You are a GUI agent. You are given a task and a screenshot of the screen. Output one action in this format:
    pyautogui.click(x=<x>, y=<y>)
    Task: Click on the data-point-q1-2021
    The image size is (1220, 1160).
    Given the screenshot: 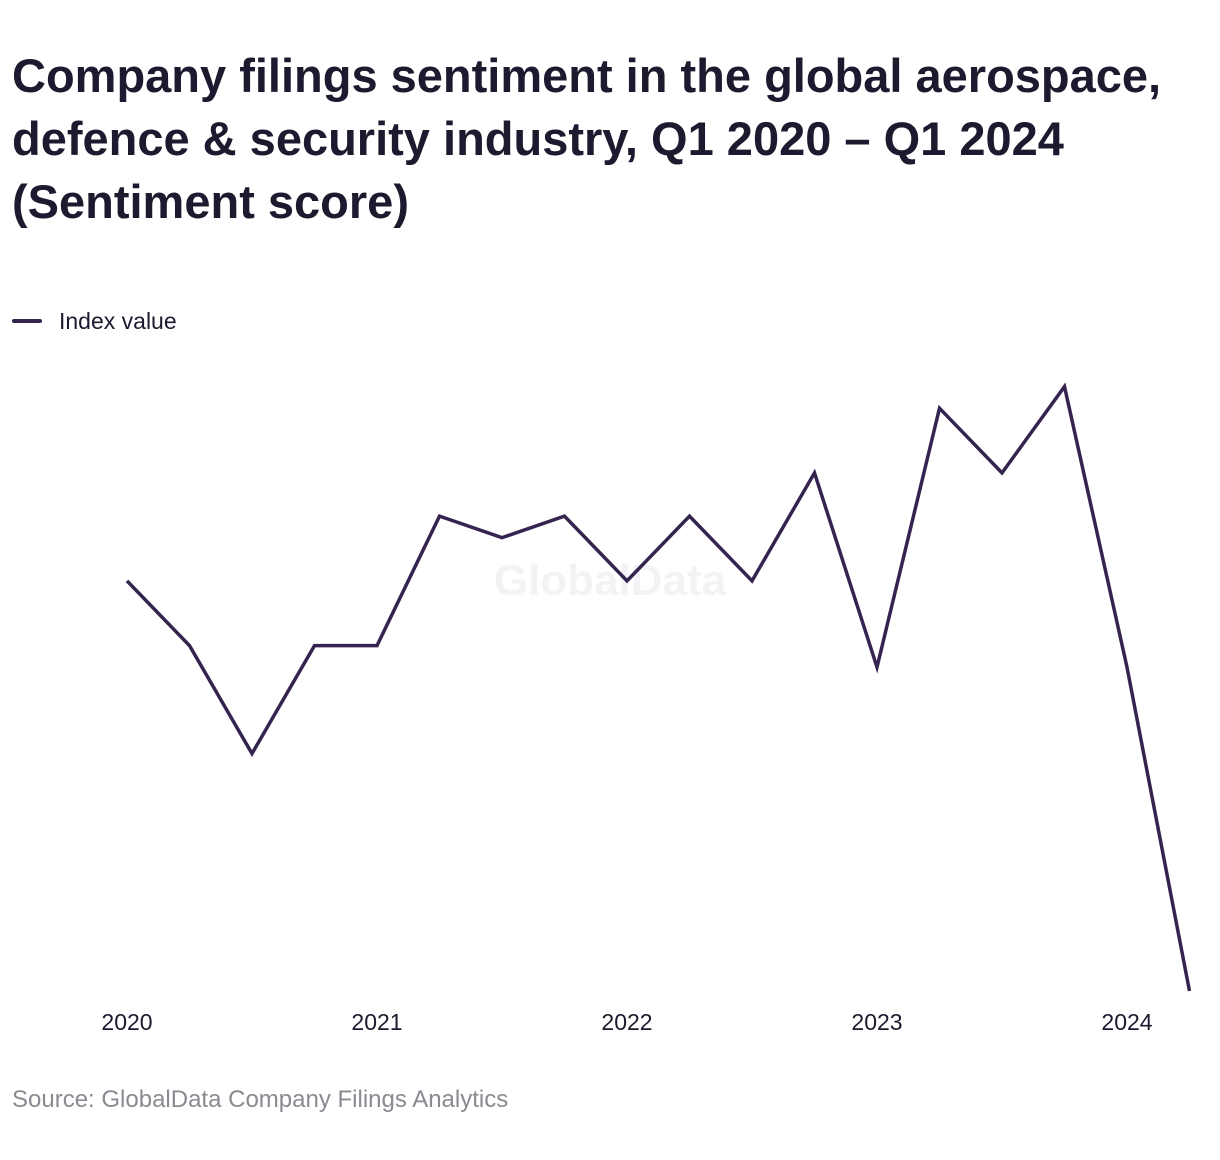 What is the action you would take?
    pyautogui.click(x=377, y=646)
    